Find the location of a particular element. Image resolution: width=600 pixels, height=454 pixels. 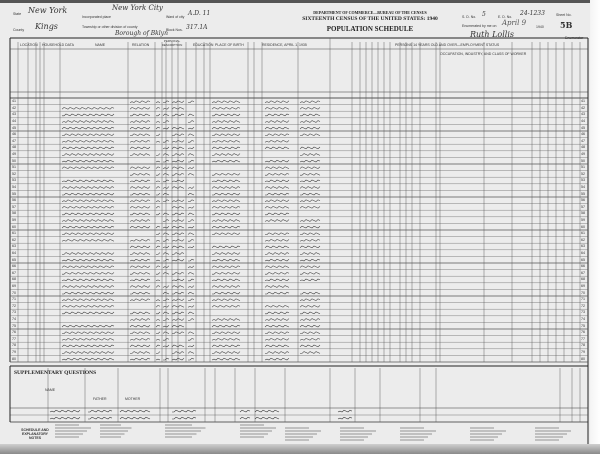

township-value: Borough of Bklyn is located at coordinates (141, 33).